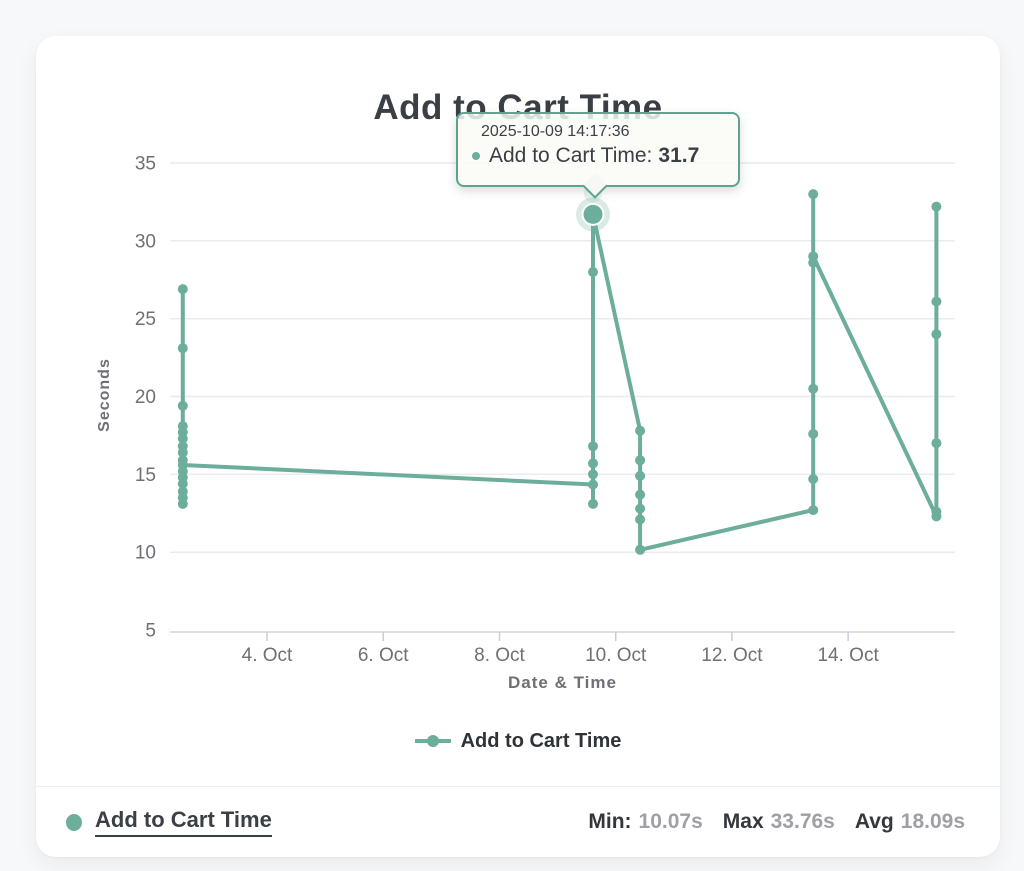 This screenshot has height=871, width=1024. Describe the element at coordinates (670, 821) in the screenshot. I see `min-value: 10.07s` at that location.